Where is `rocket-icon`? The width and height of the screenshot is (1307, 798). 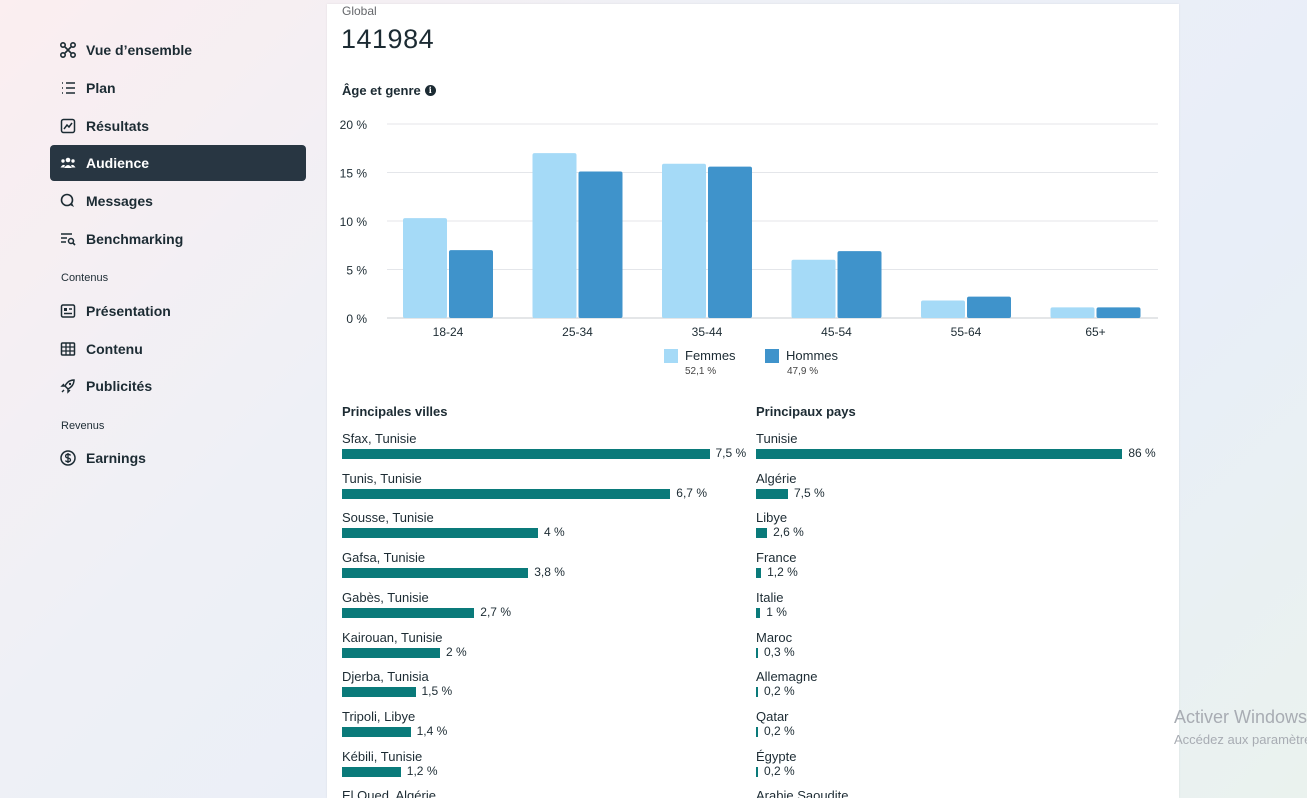 rocket-icon is located at coordinates (68, 386).